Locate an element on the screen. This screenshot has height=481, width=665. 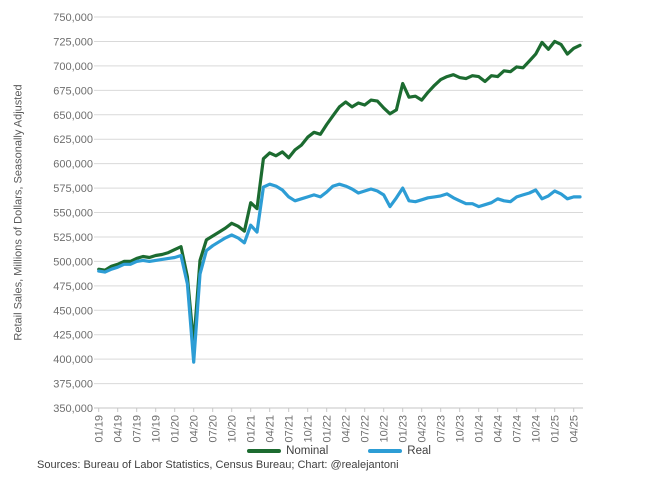
y-tick-label: 600,000 is located at coordinates (73, 165).